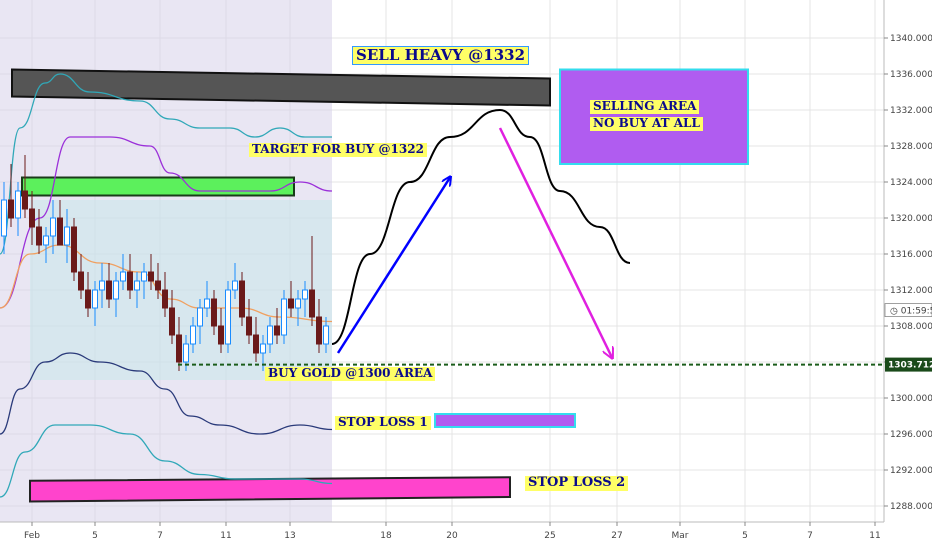 The width and height of the screenshot is (932, 550). I want to click on time-axis: Feb 5 7 11 13 18 20 25 27 Mar 5 7 11, so click(466, 535).